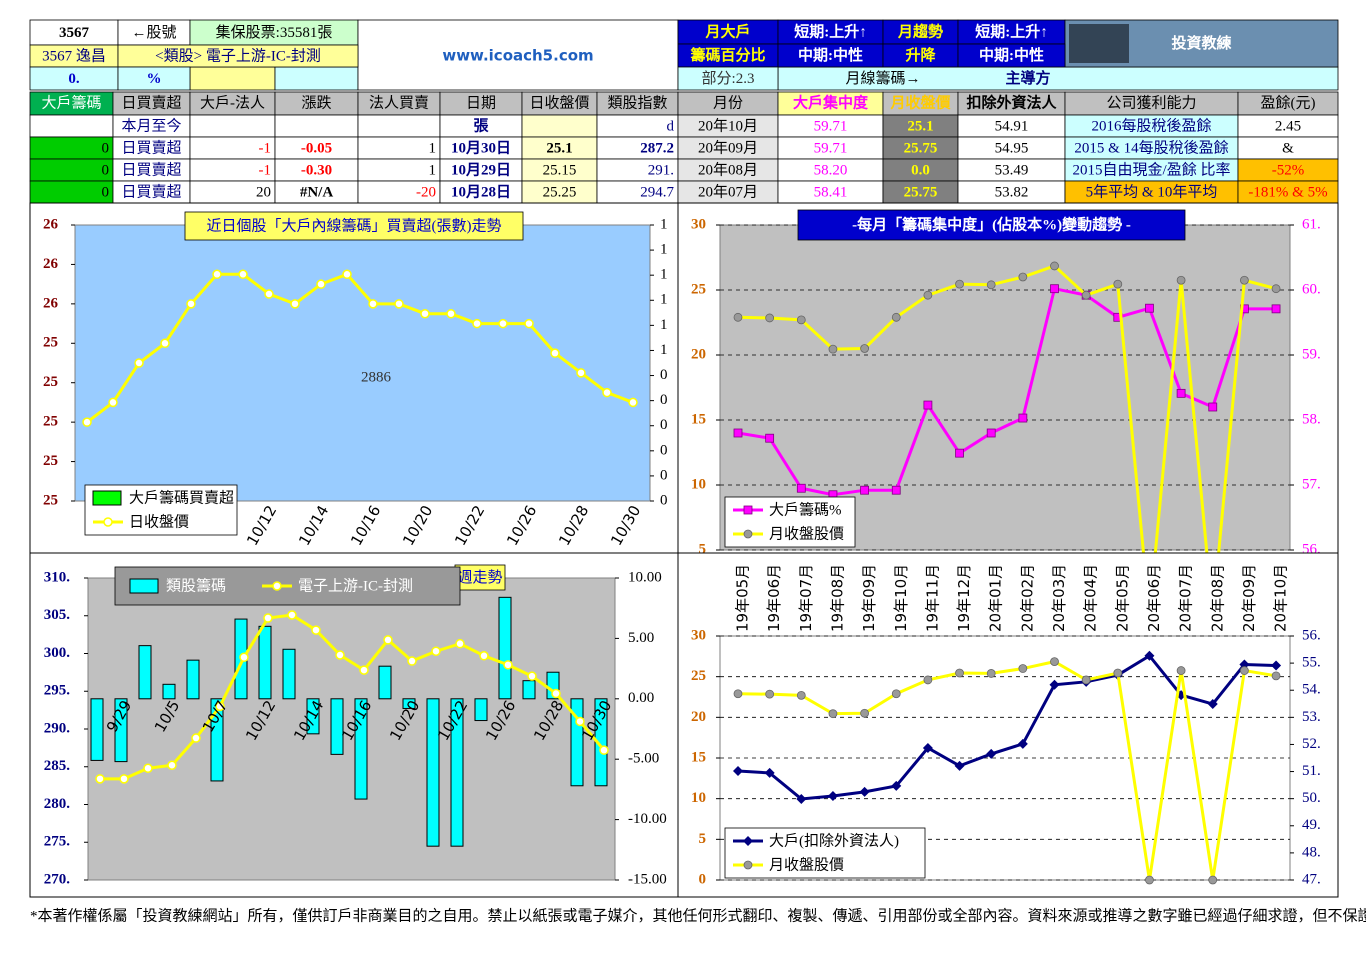 The image size is (1366, 967). Describe the element at coordinates (1186, 598) in the screenshot. I see `x-tick-label: 20年07月` at that location.